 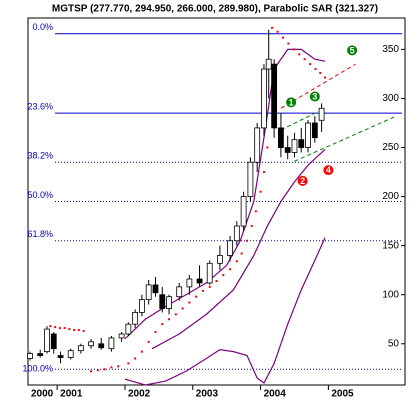 What do you see at coordinates (42, 27) in the screenshot?
I see `fib-label: 0.0%` at bounding box center [42, 27].